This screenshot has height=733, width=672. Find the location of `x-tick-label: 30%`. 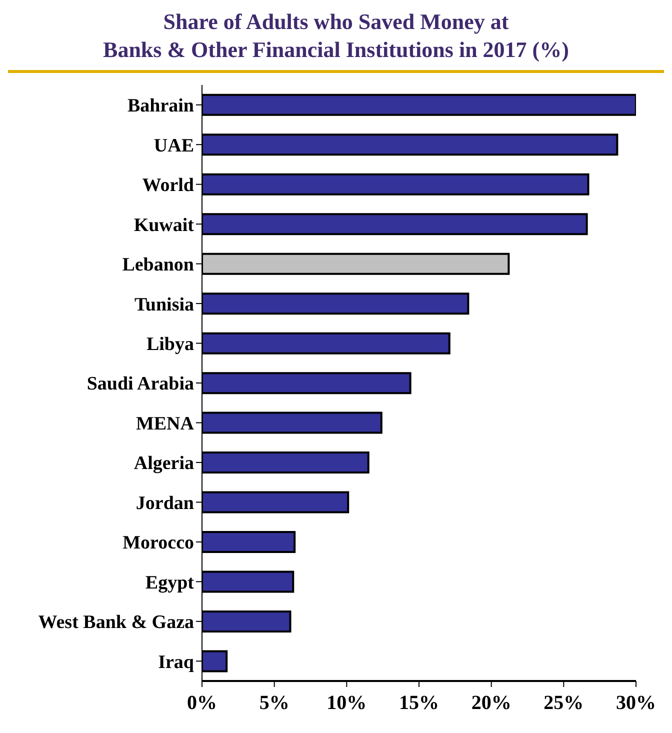

x-tick-label: 30% is located at coordinates (636, 703).